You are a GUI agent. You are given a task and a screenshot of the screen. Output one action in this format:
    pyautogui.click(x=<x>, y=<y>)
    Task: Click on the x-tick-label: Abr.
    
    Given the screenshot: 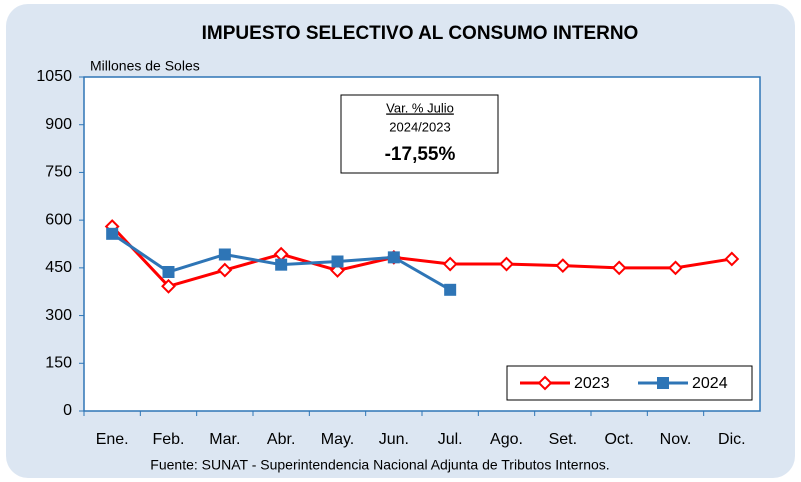 What is the action you would take?
    pyautogui.click(x=281, y=439)
    